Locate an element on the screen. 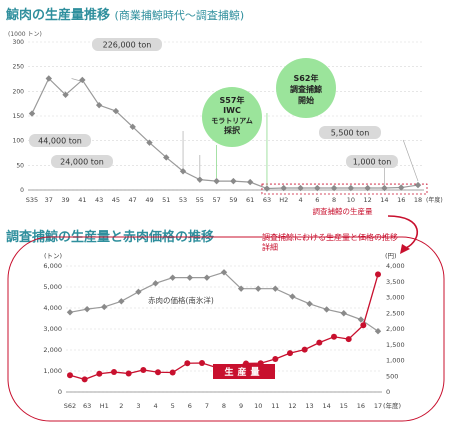 The height and width of the screenshot is (431, 457). callout-226: 226,000 ton is located at coordinates (127, 45).